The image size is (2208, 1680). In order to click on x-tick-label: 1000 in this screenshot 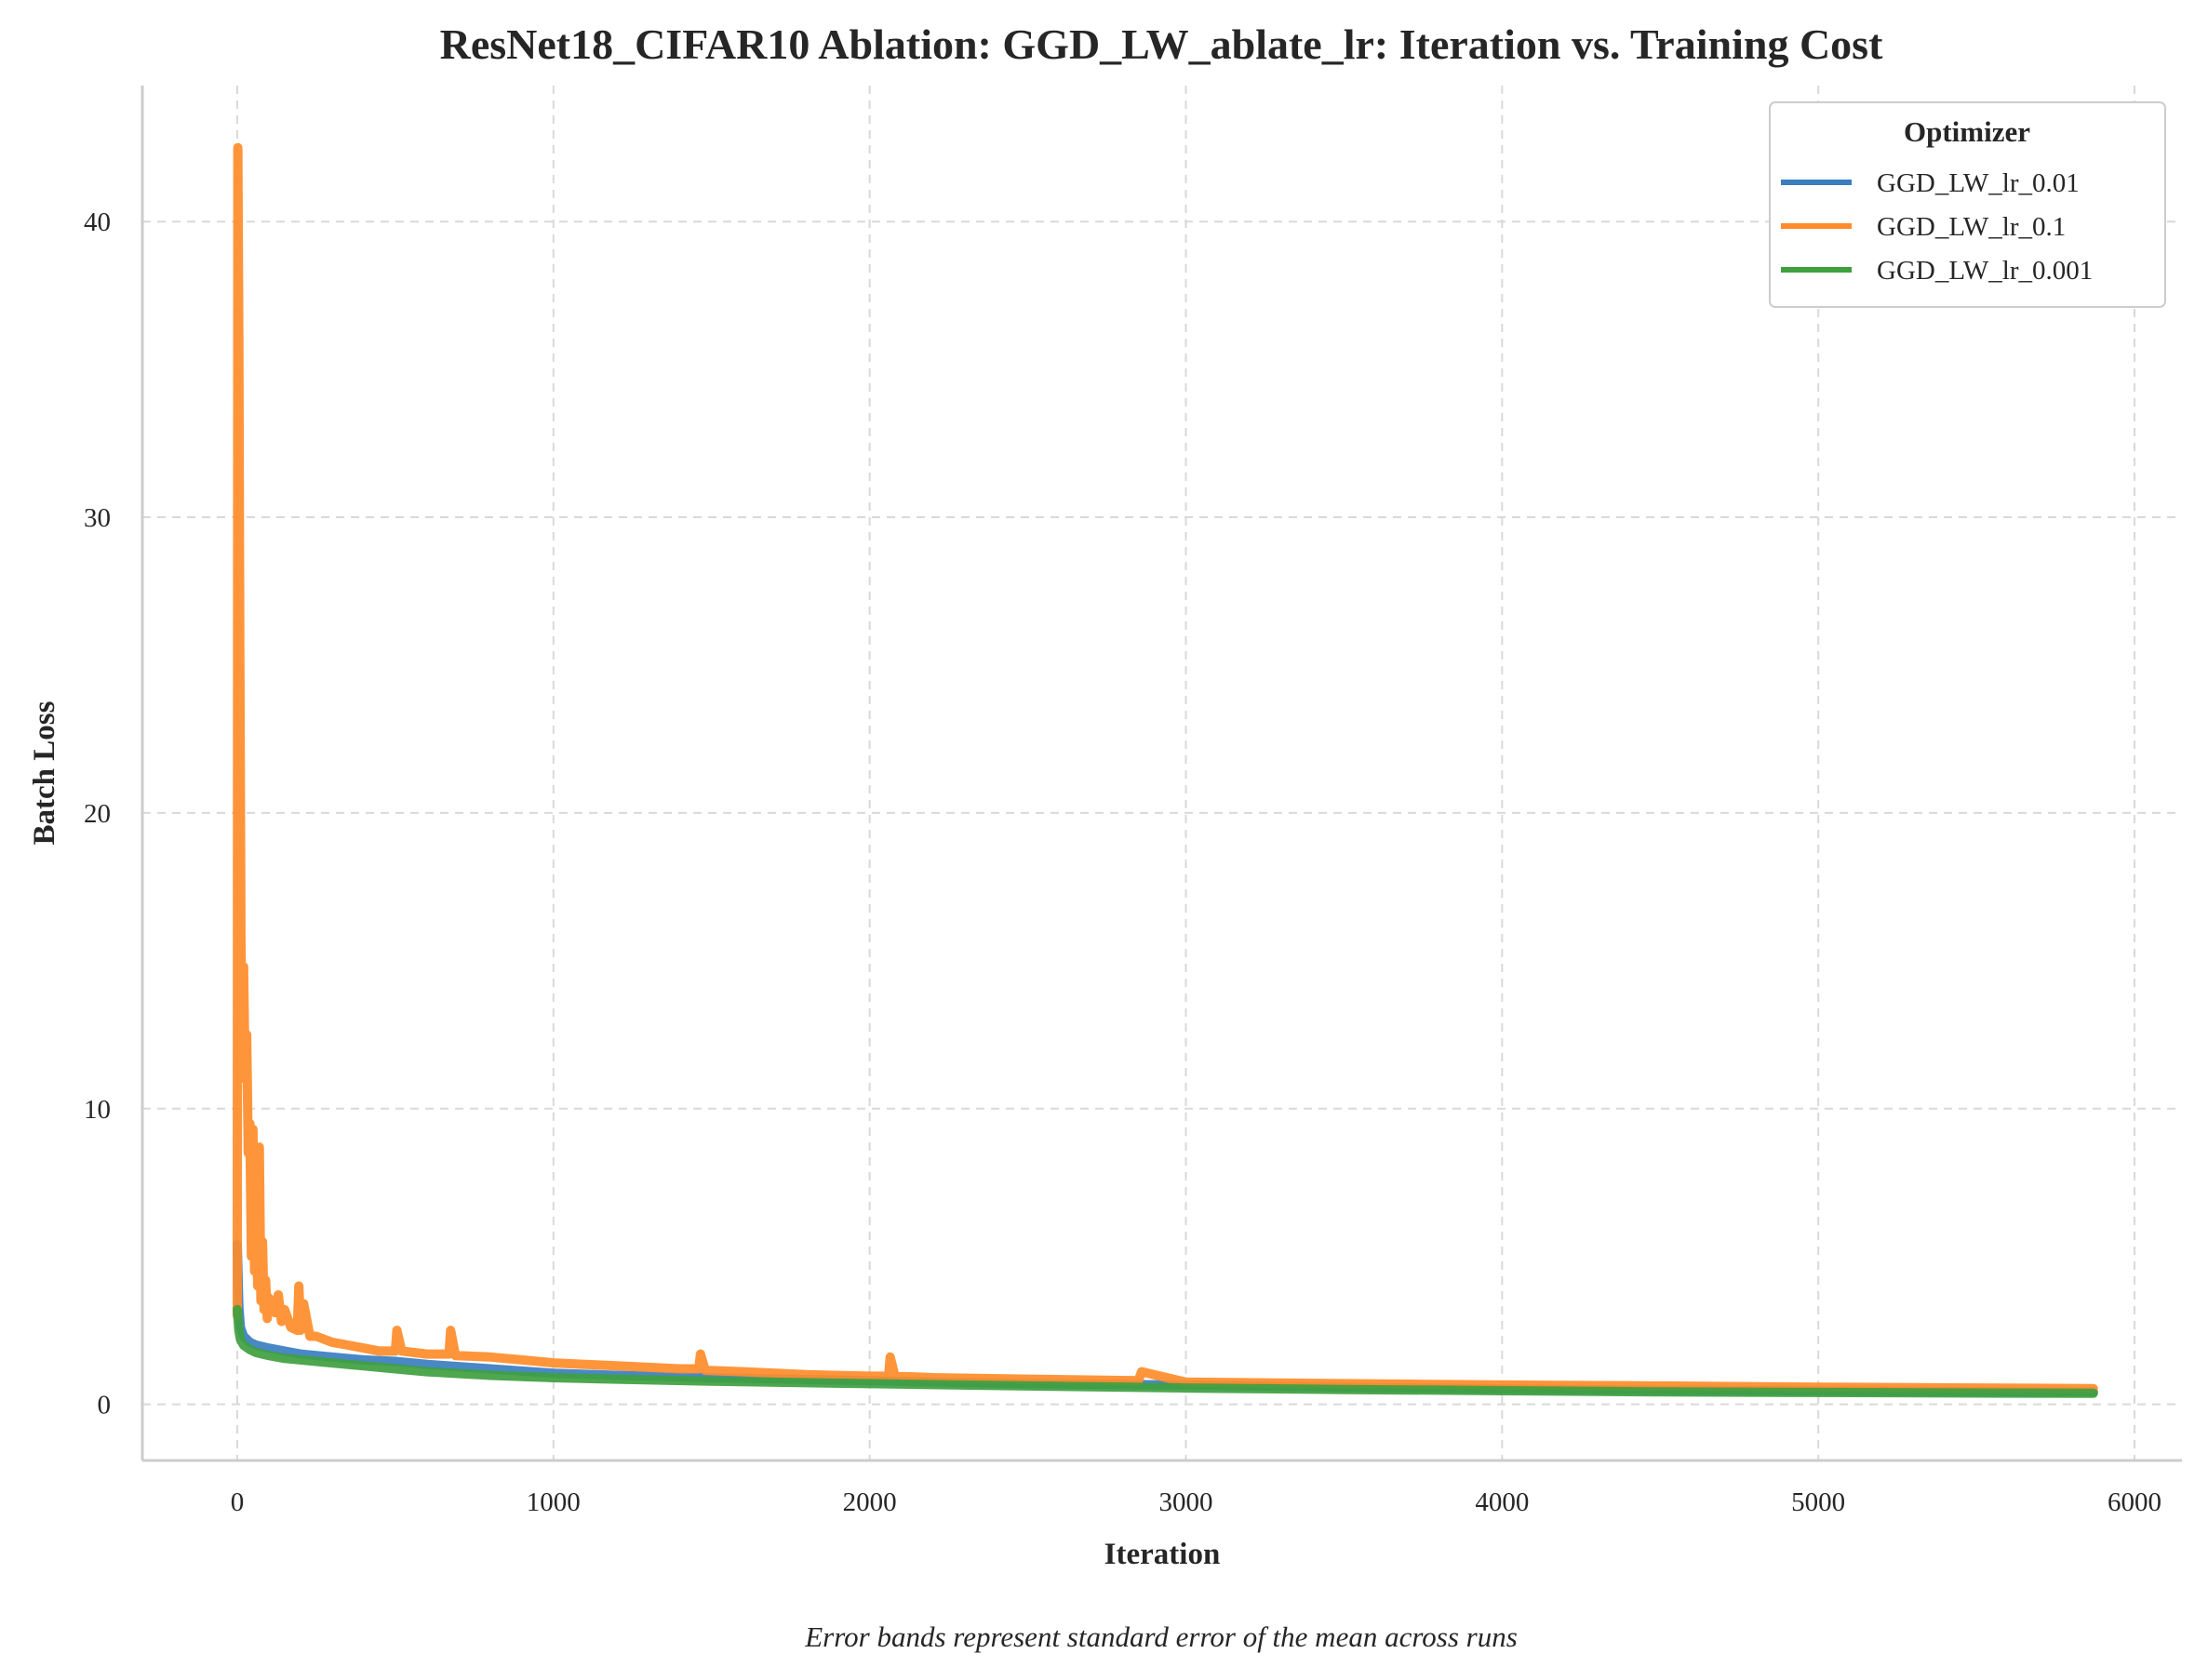, I will do `click(554, 1502)`.